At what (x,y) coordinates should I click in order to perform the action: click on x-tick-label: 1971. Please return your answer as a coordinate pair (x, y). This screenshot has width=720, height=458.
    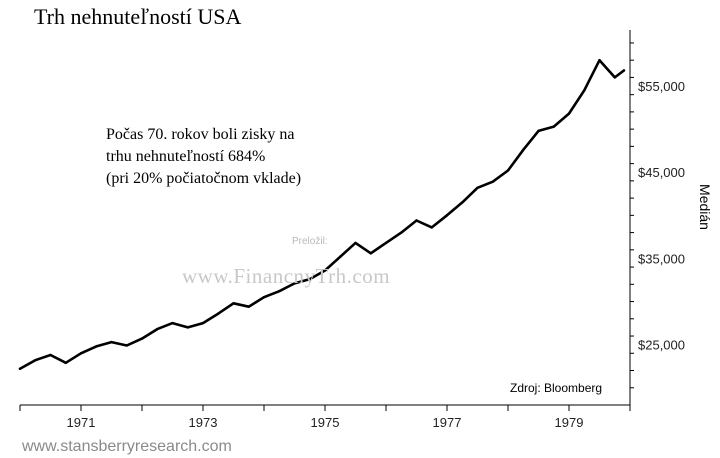
    Looking at the image, I should click on (81, 422).